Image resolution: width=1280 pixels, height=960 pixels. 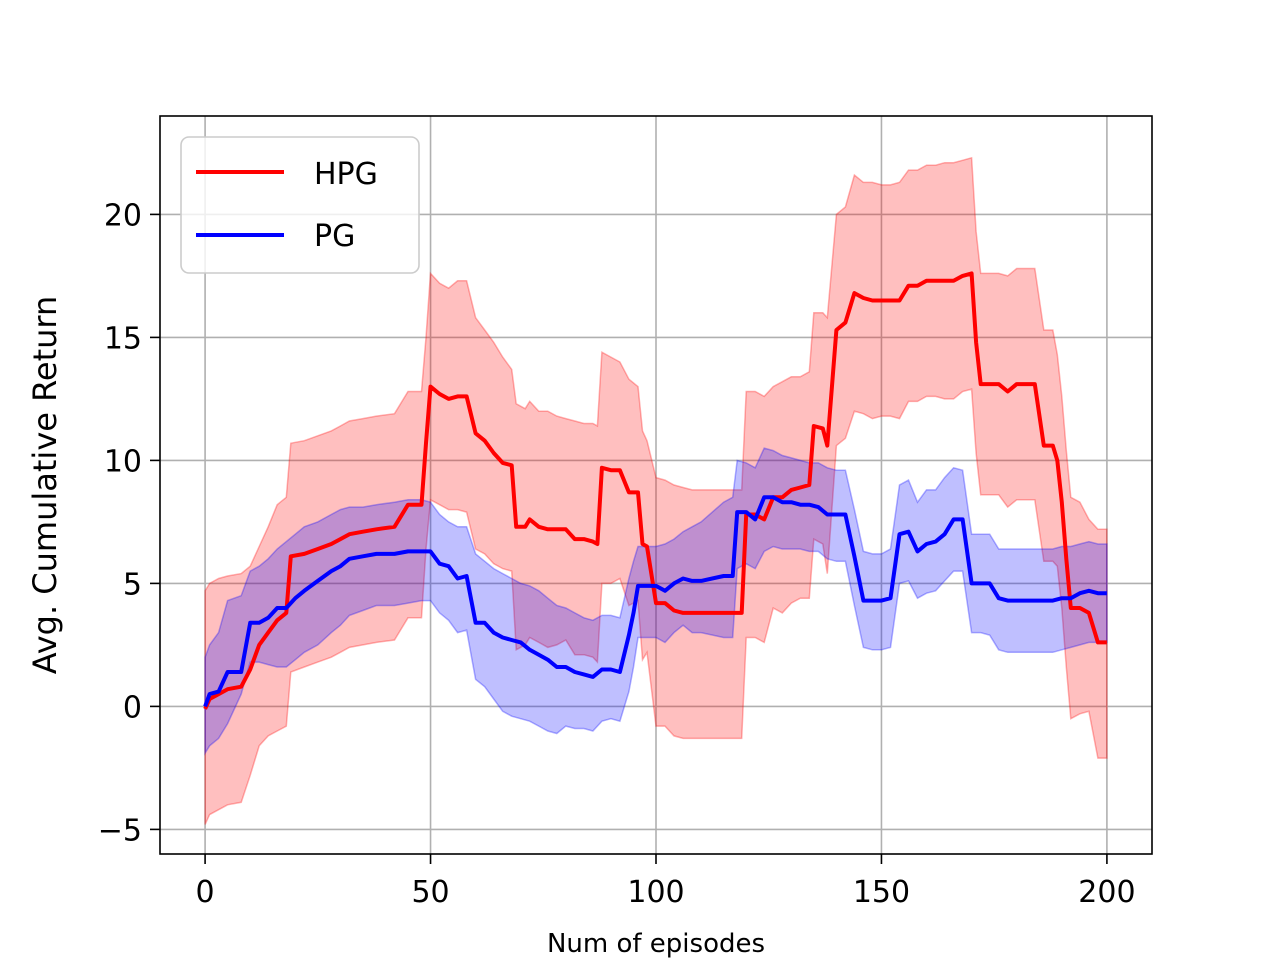 I want to click on x-tick-label: 0, so click(x=205, y=892).